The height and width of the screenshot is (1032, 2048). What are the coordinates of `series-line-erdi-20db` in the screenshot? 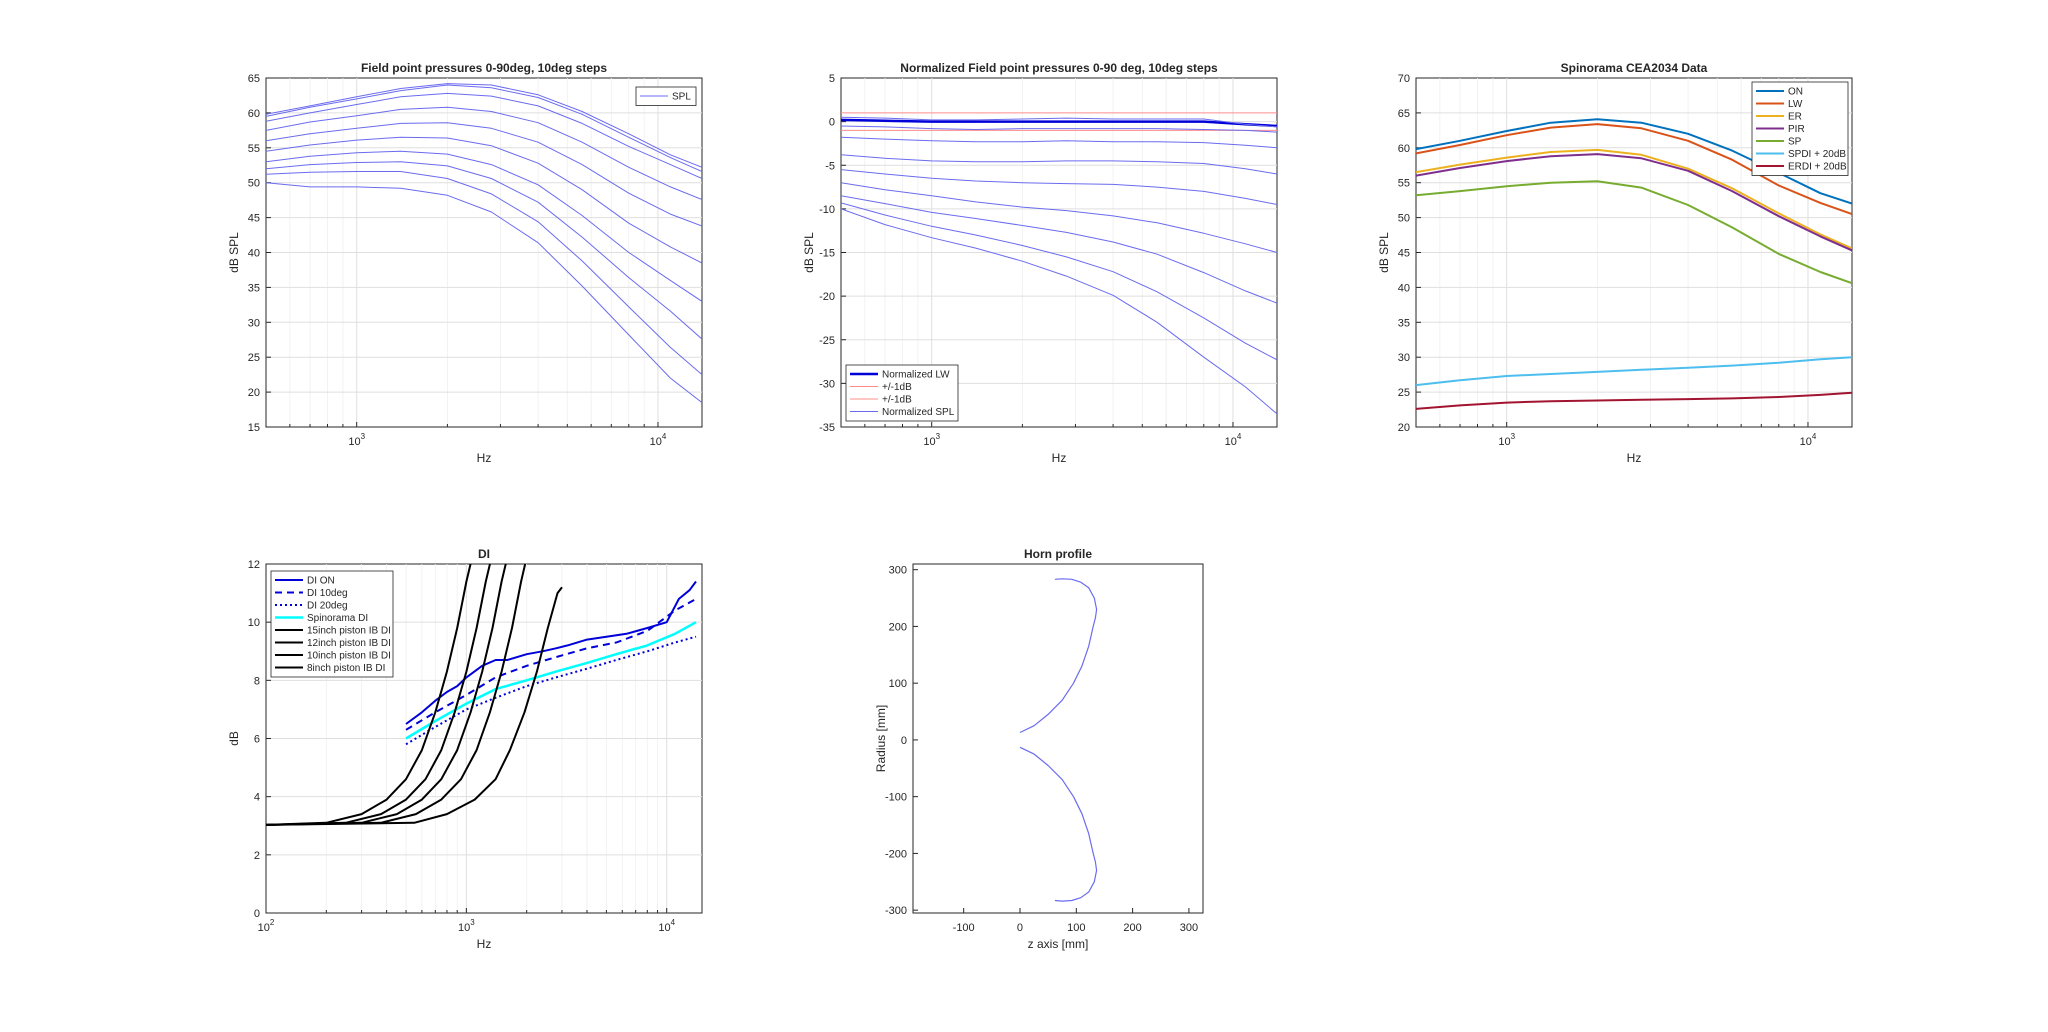 It's located at (1634, 400).